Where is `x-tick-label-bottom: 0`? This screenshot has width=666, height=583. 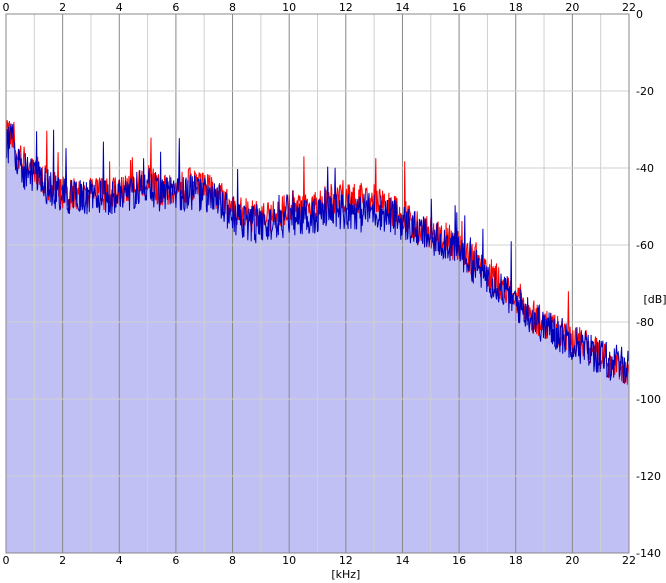 x-tick-label-bottom: 0 is located at coordinates (6, 560).